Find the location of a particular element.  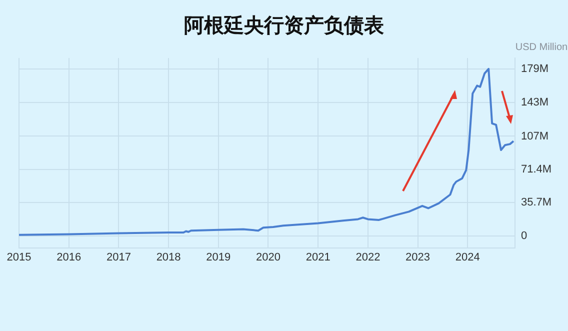

x-tick-label: 2019 is located at coordinates (218, 258).